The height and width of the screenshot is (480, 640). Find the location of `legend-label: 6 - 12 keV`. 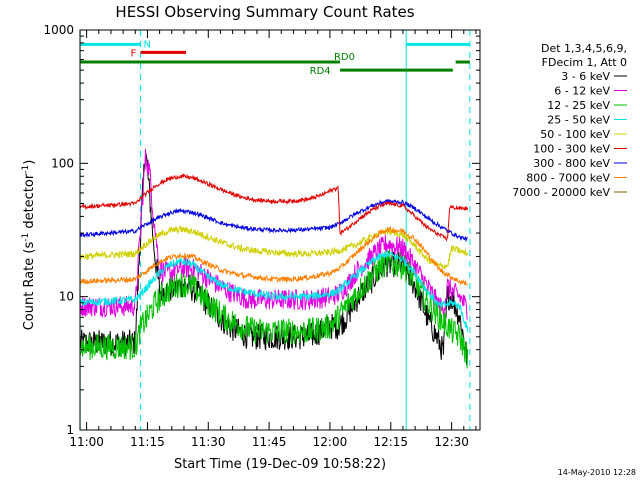

legend-label: 6 - 12 keV is located at coordinates (582, 91).